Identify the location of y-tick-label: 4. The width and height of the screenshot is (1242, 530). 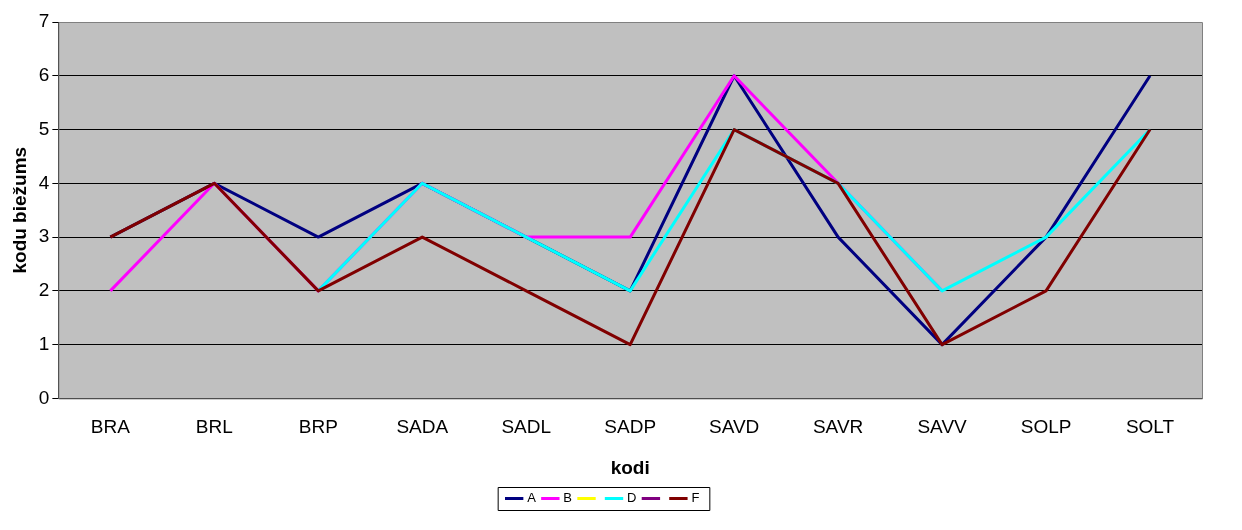
(44, 182).